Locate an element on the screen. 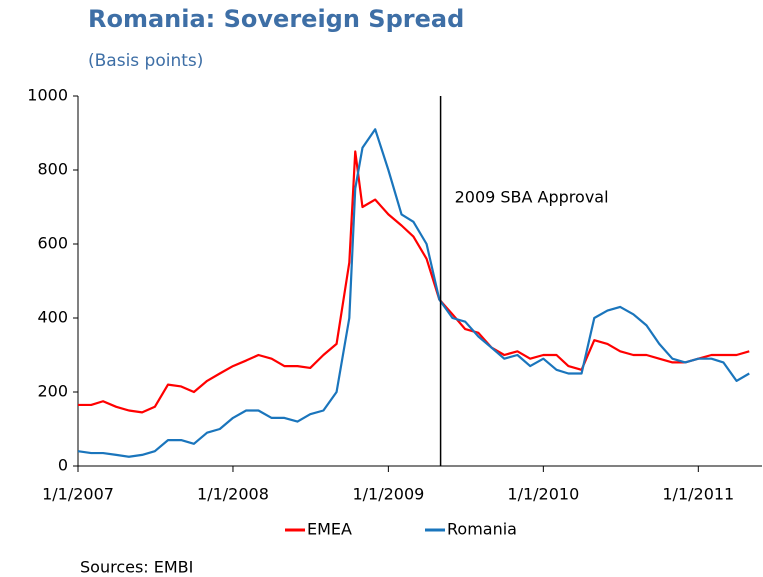 The image size is (763, 577). y-tick-label: 1000 is located at coordinates (47, 95).